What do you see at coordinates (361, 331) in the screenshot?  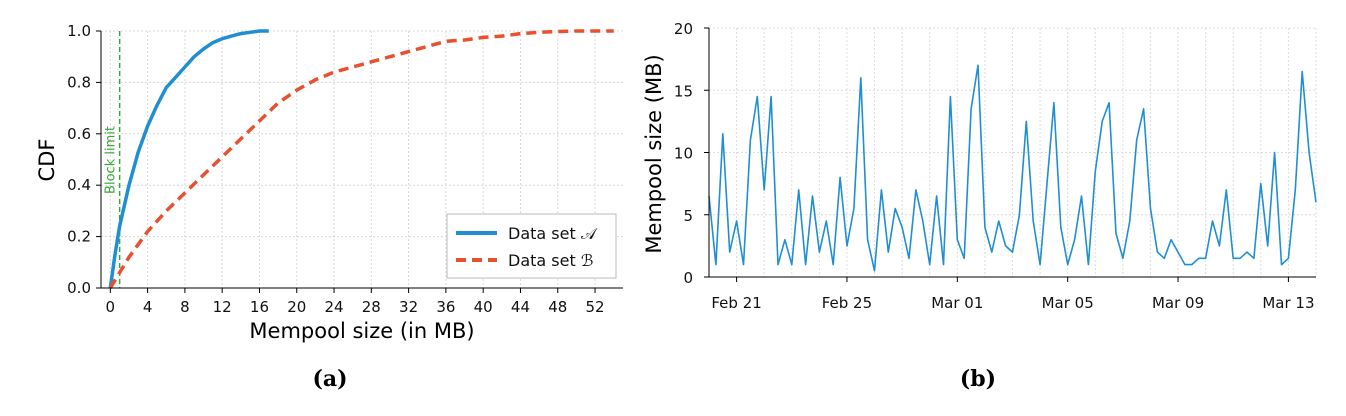 I see `panel-a-x-axis-label: Mempool size (in MB)` at bounding box center [361, 331].